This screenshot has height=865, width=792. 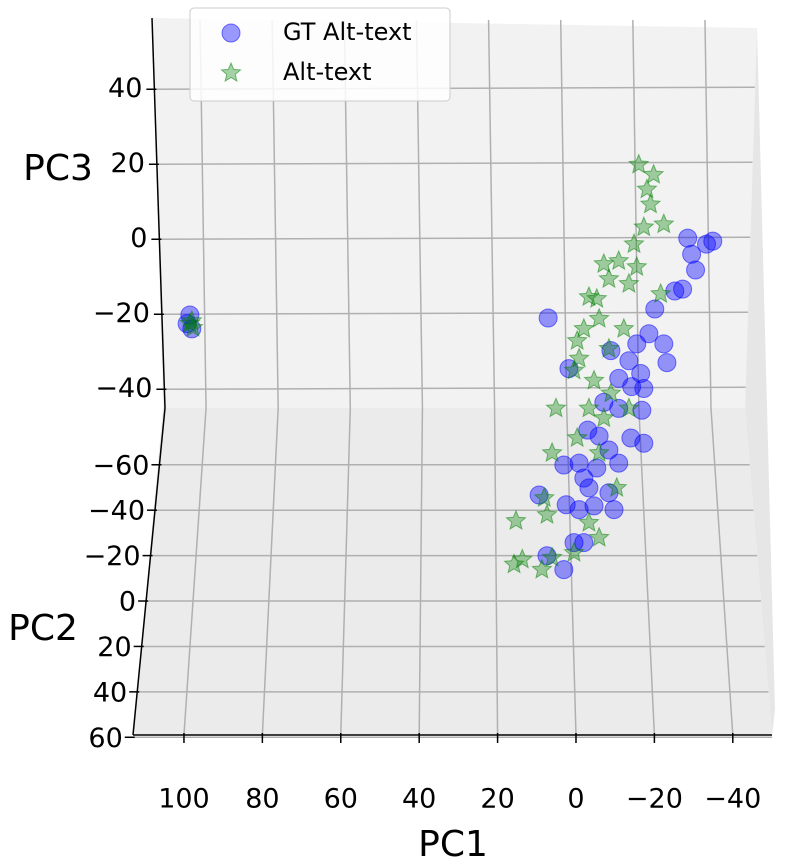 I want to click on x-tick-label: 40, so click(x=419, y=799).